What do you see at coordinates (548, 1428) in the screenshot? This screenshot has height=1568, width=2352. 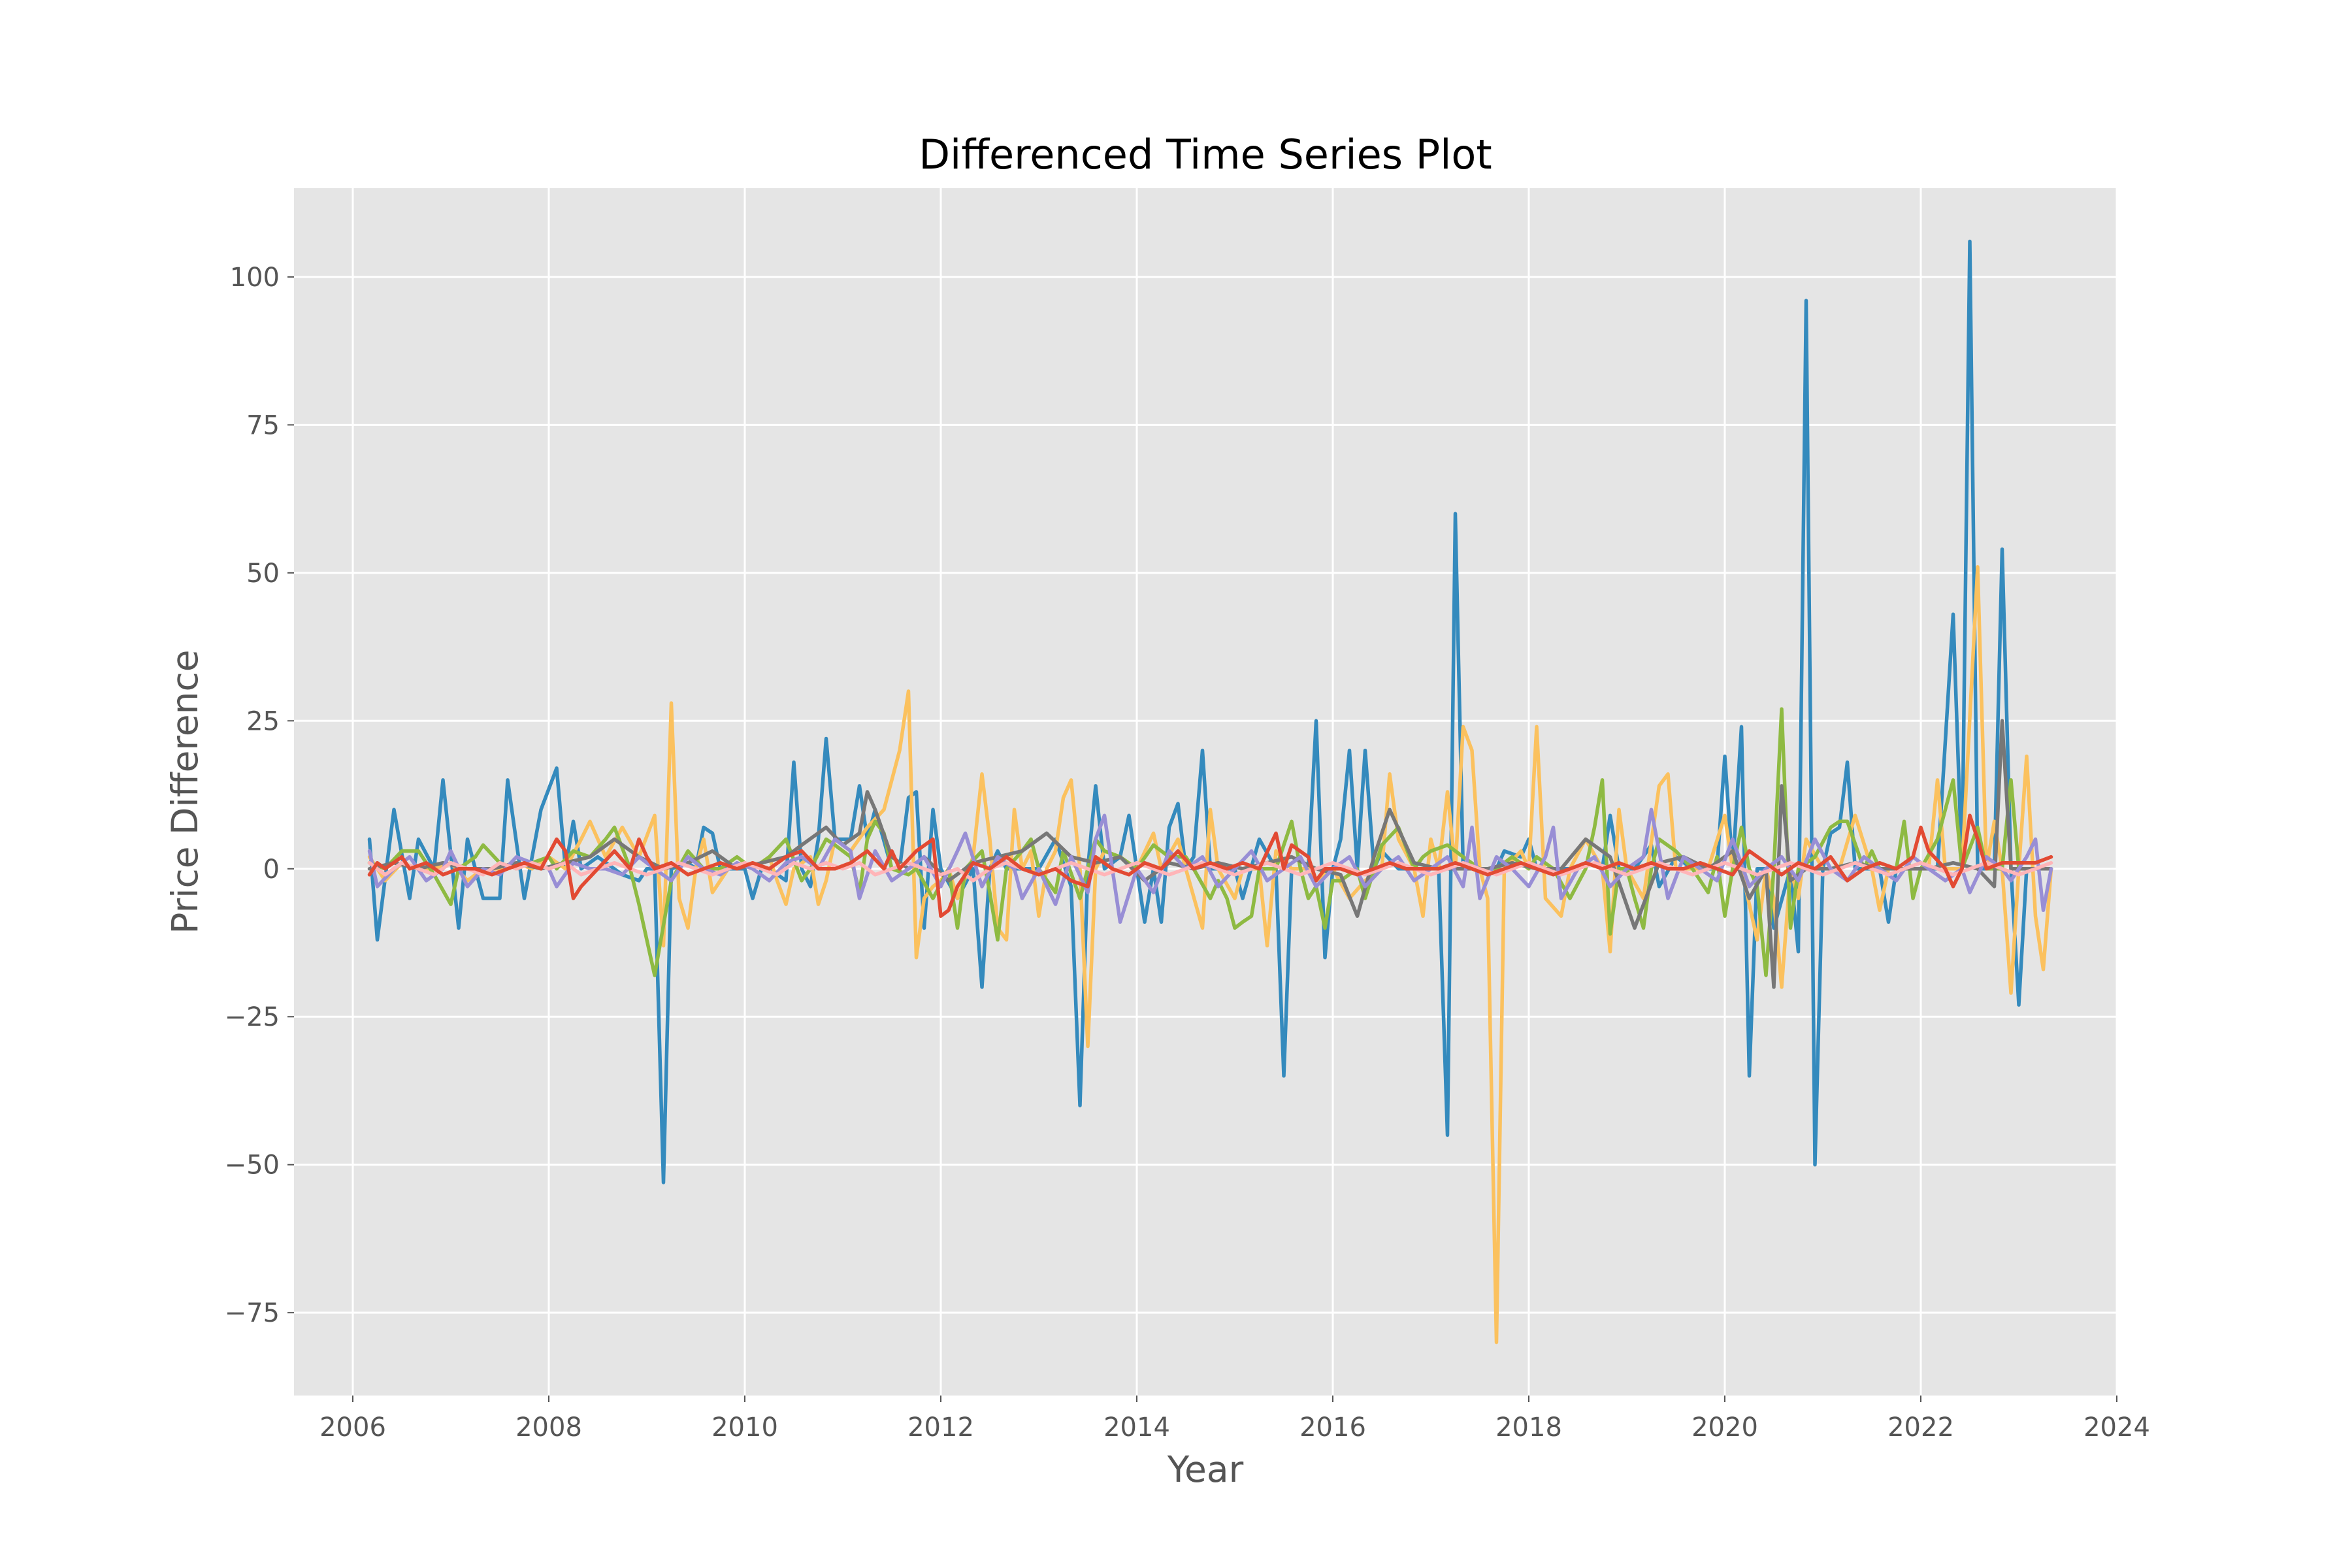 I see `x-tick-label: 2008` at bounding box center [548, 1428].